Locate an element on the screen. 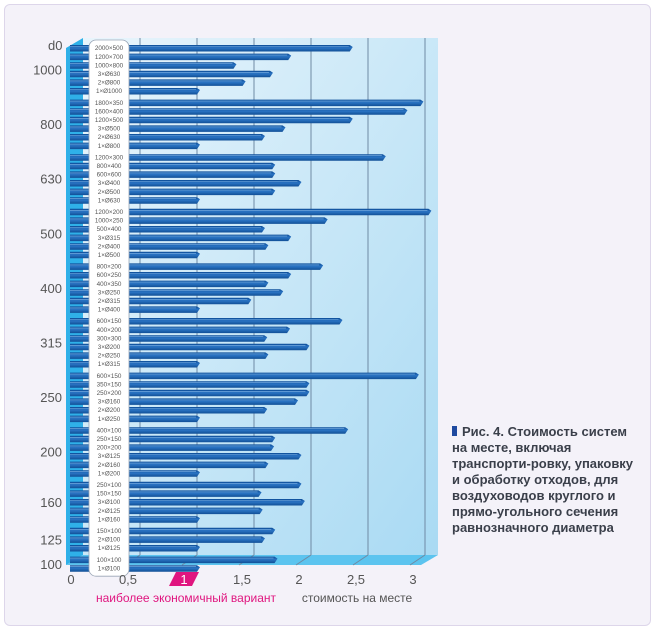 Image resolution: width=655 pixels, height=630 pixels. bar-label: 2×Ø125 is located at coordinates (109, 511).